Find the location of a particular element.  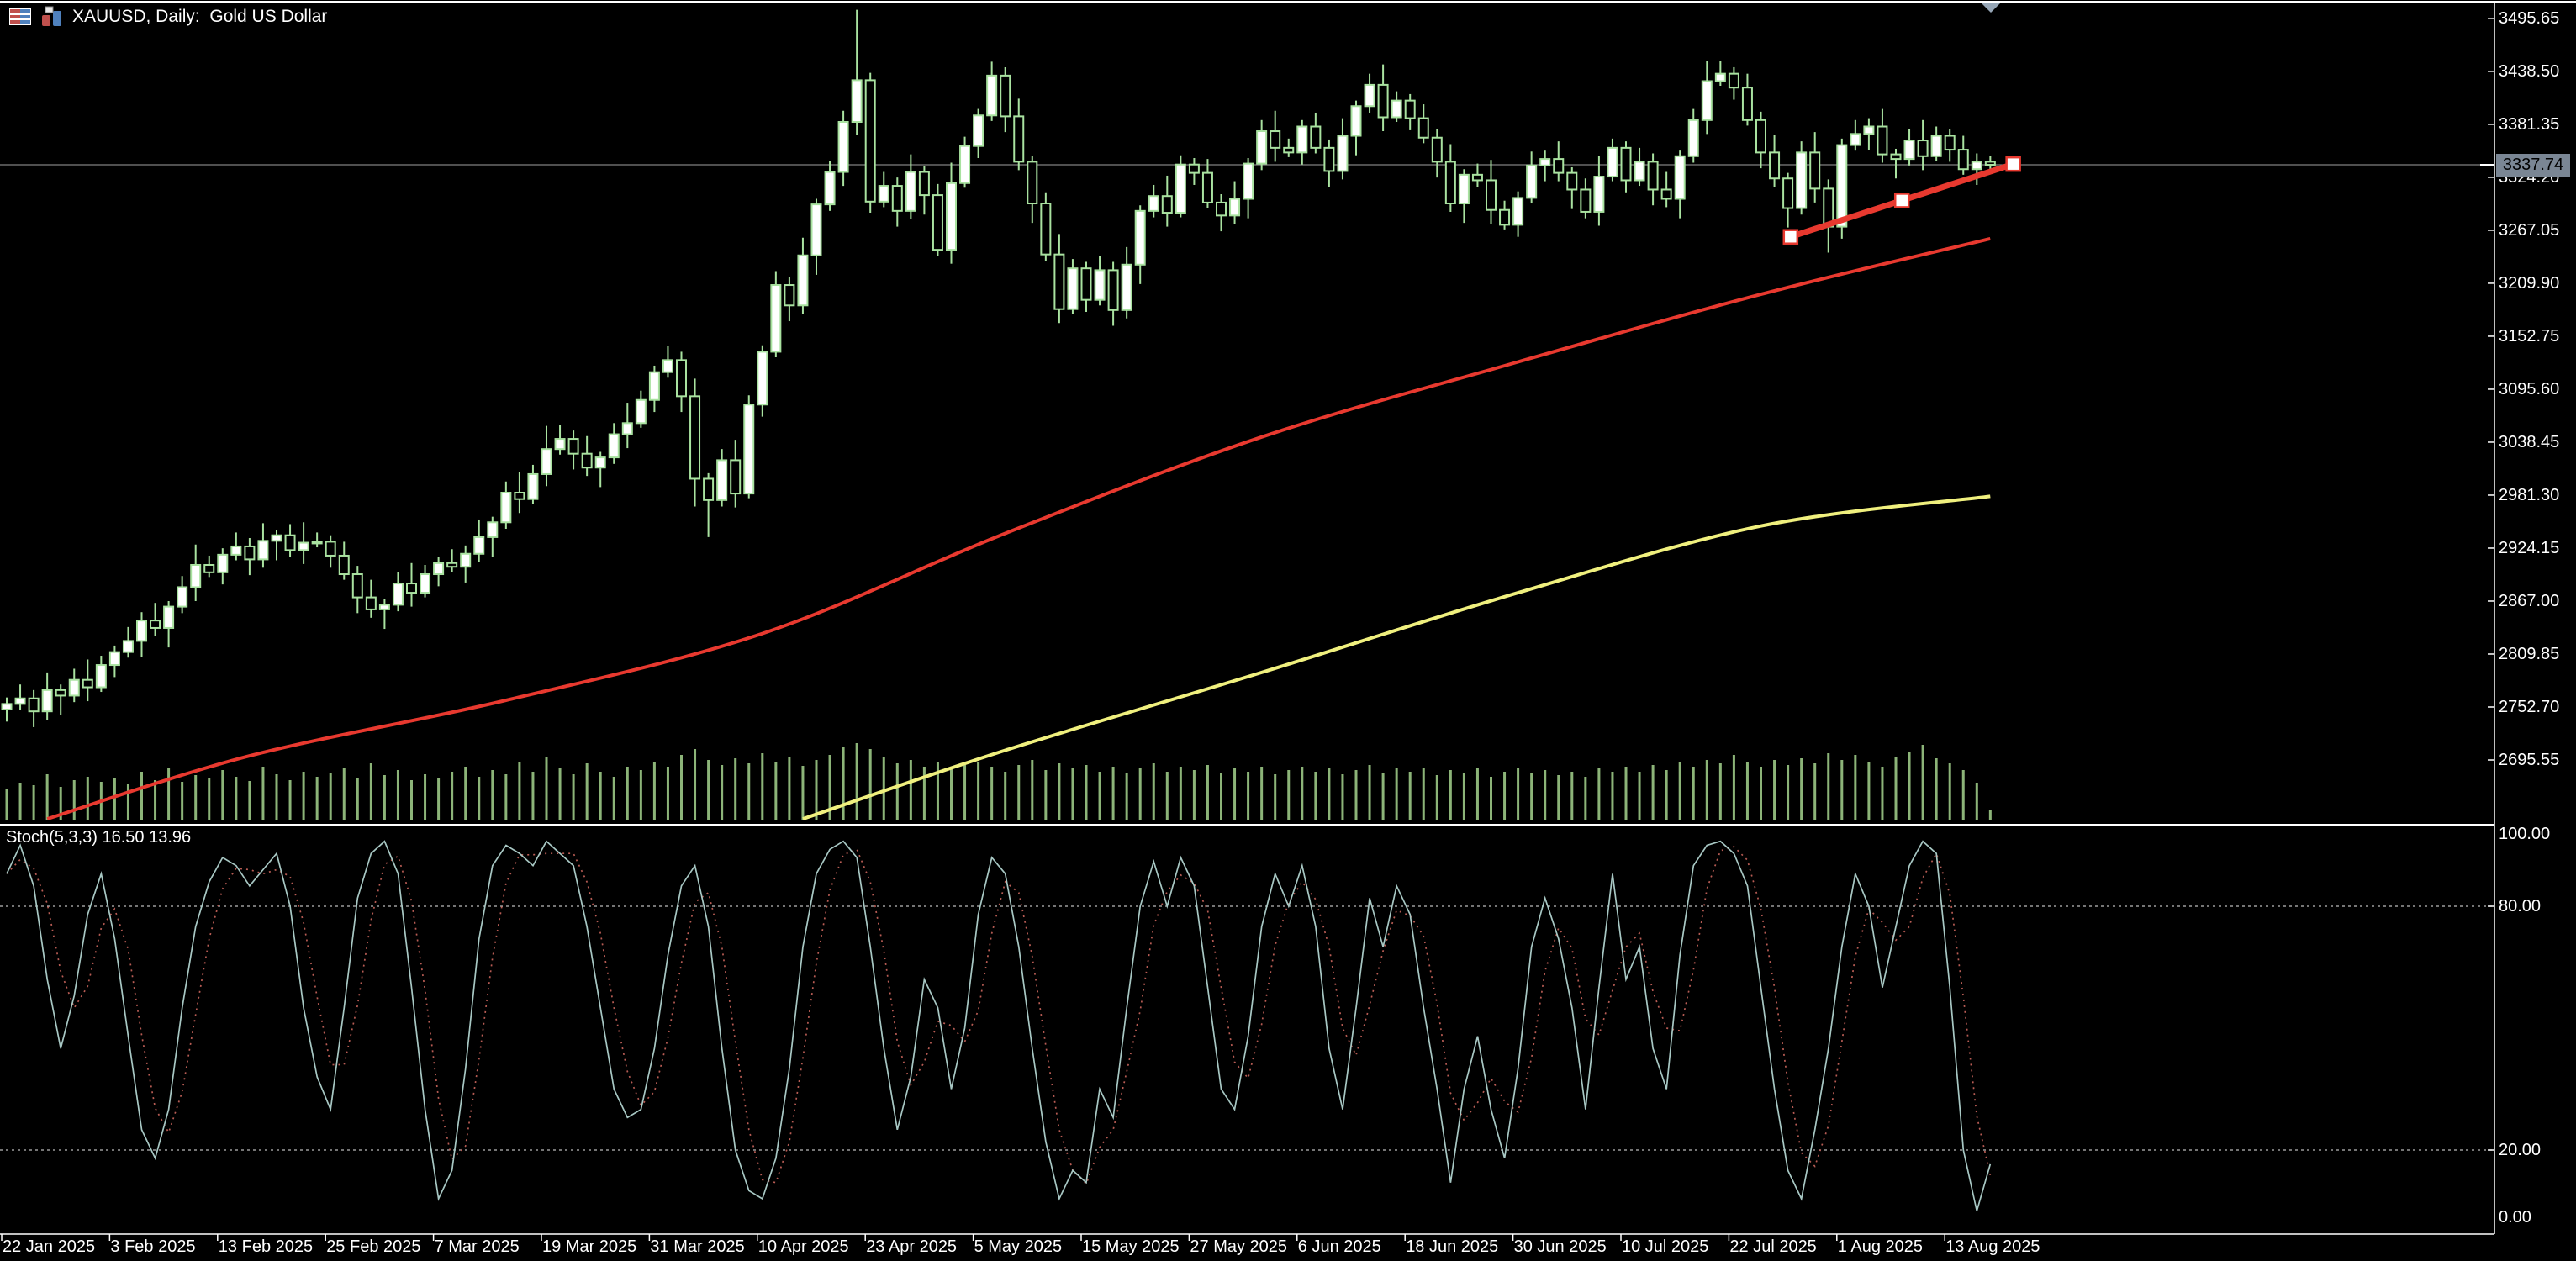

chart-shift-marker is located at coordinates (1991, 8).